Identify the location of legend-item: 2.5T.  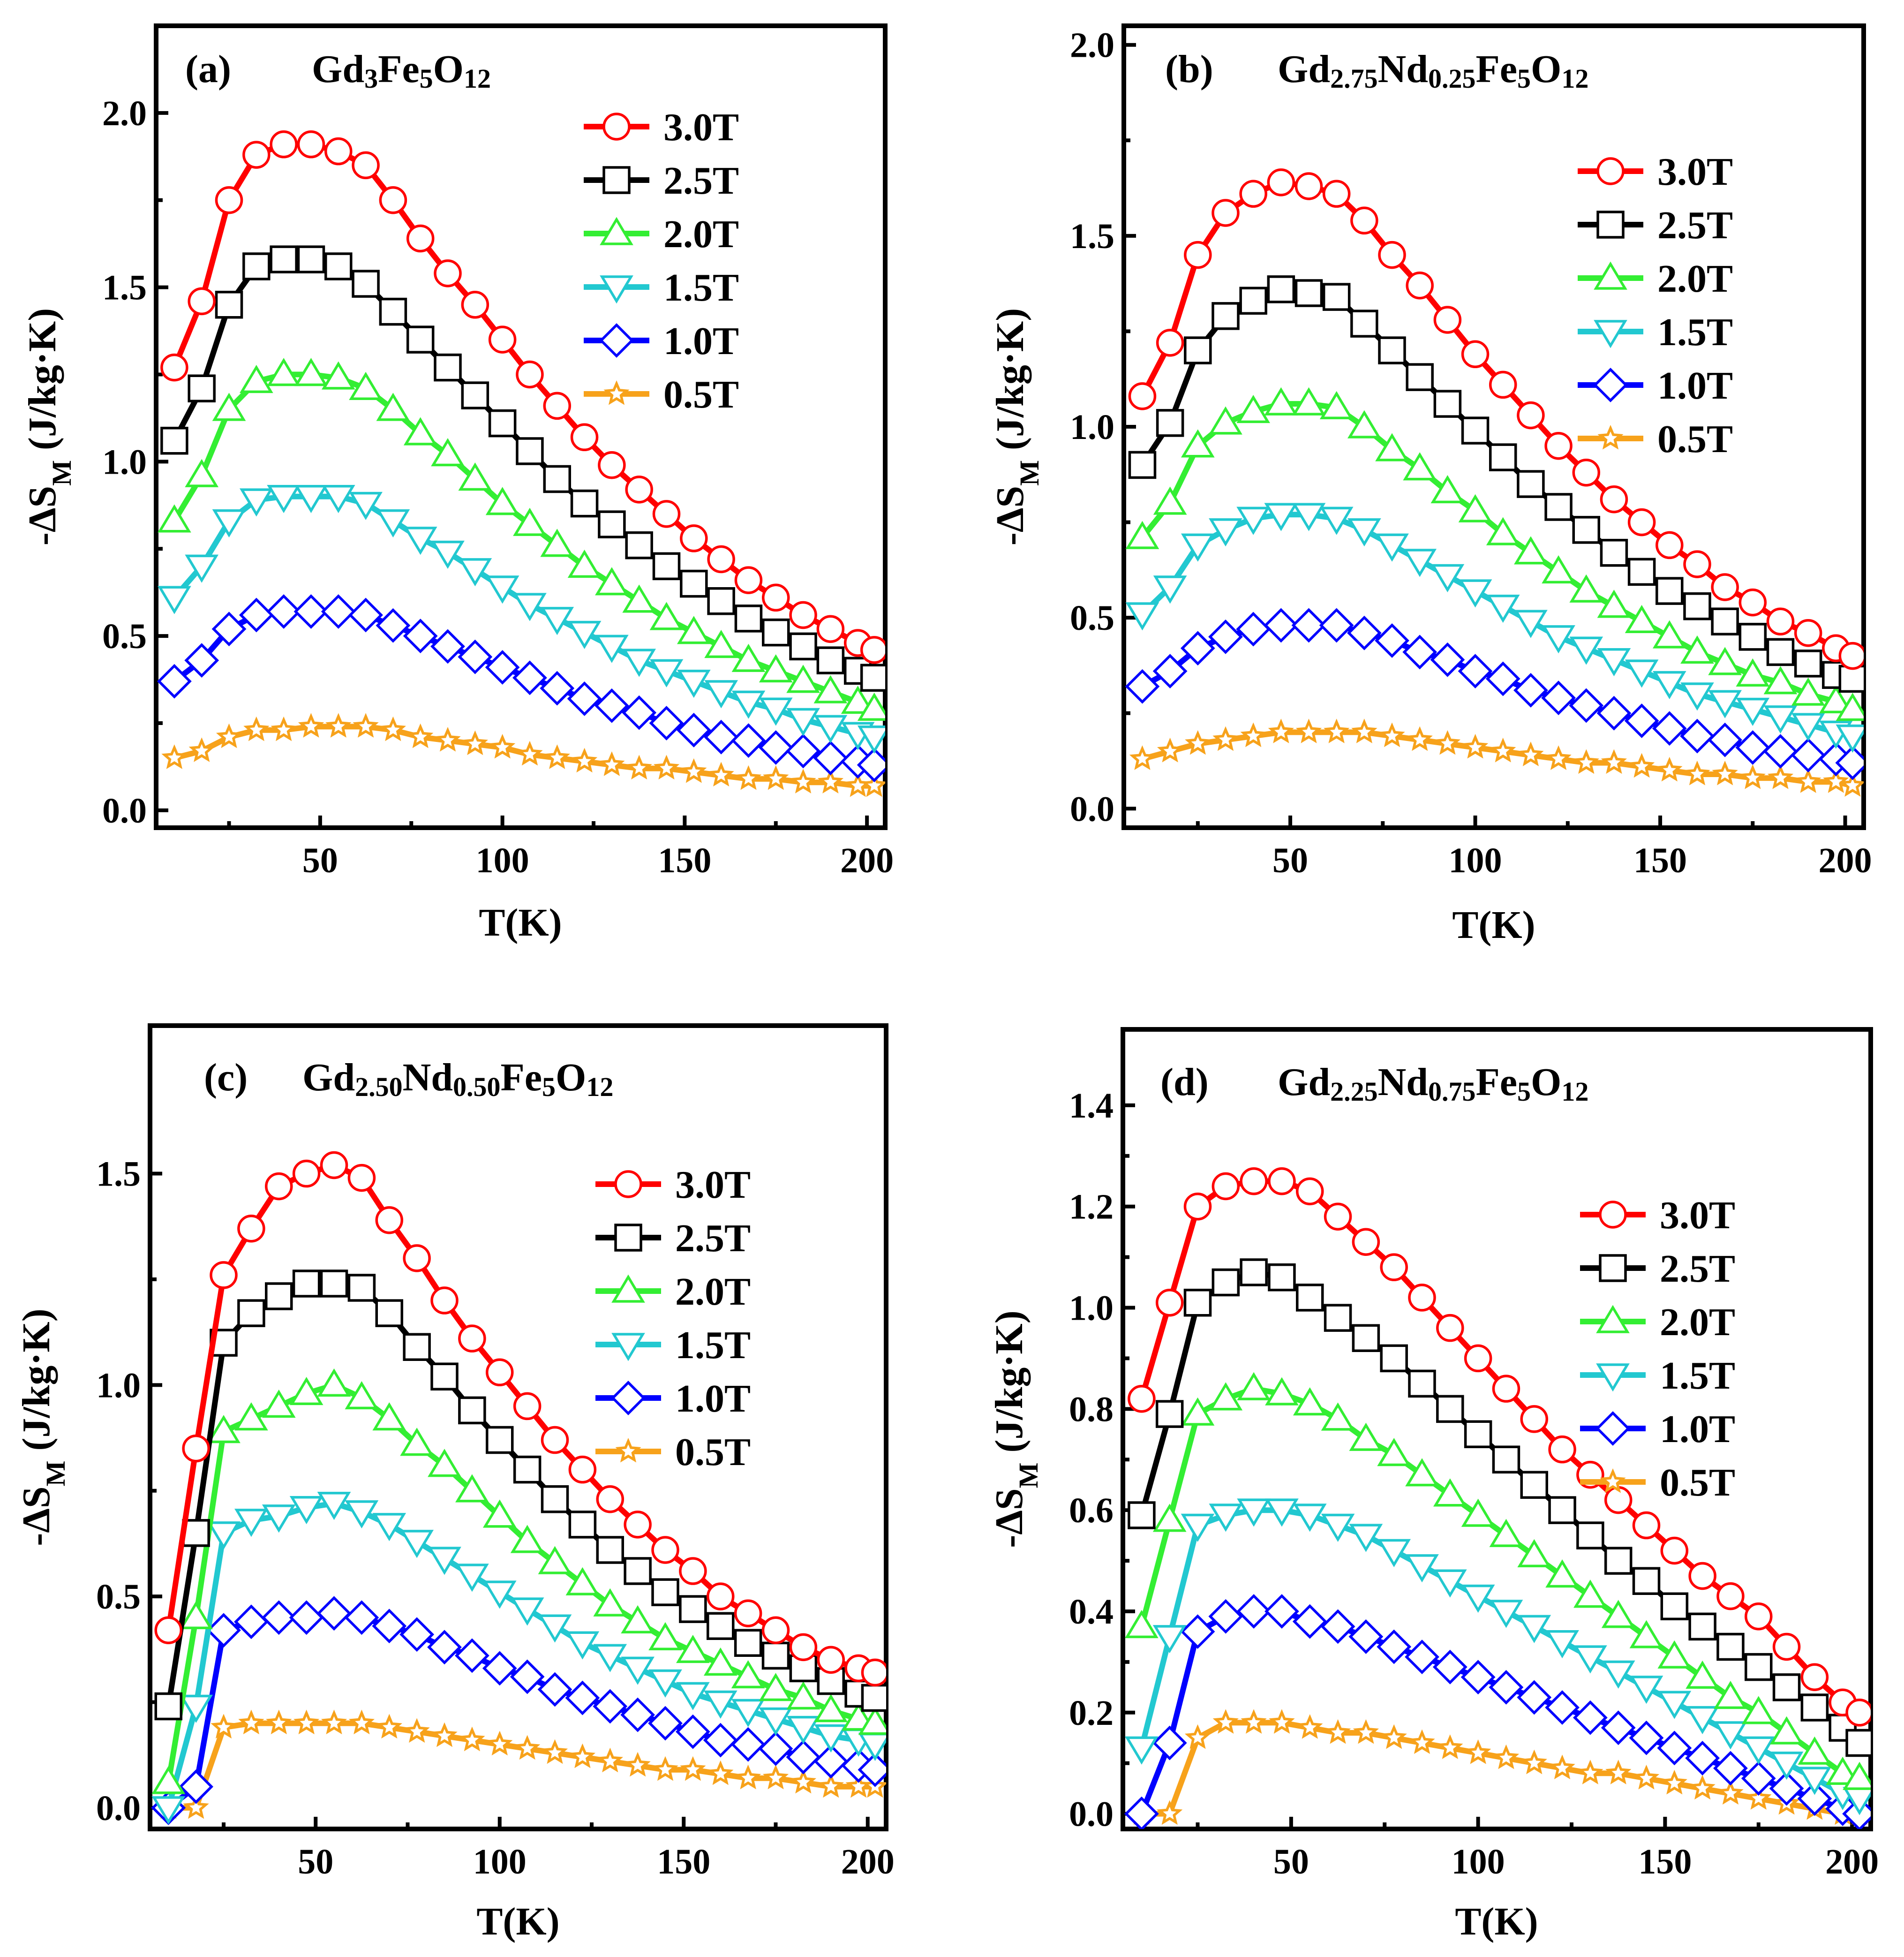
(1658, 1269).